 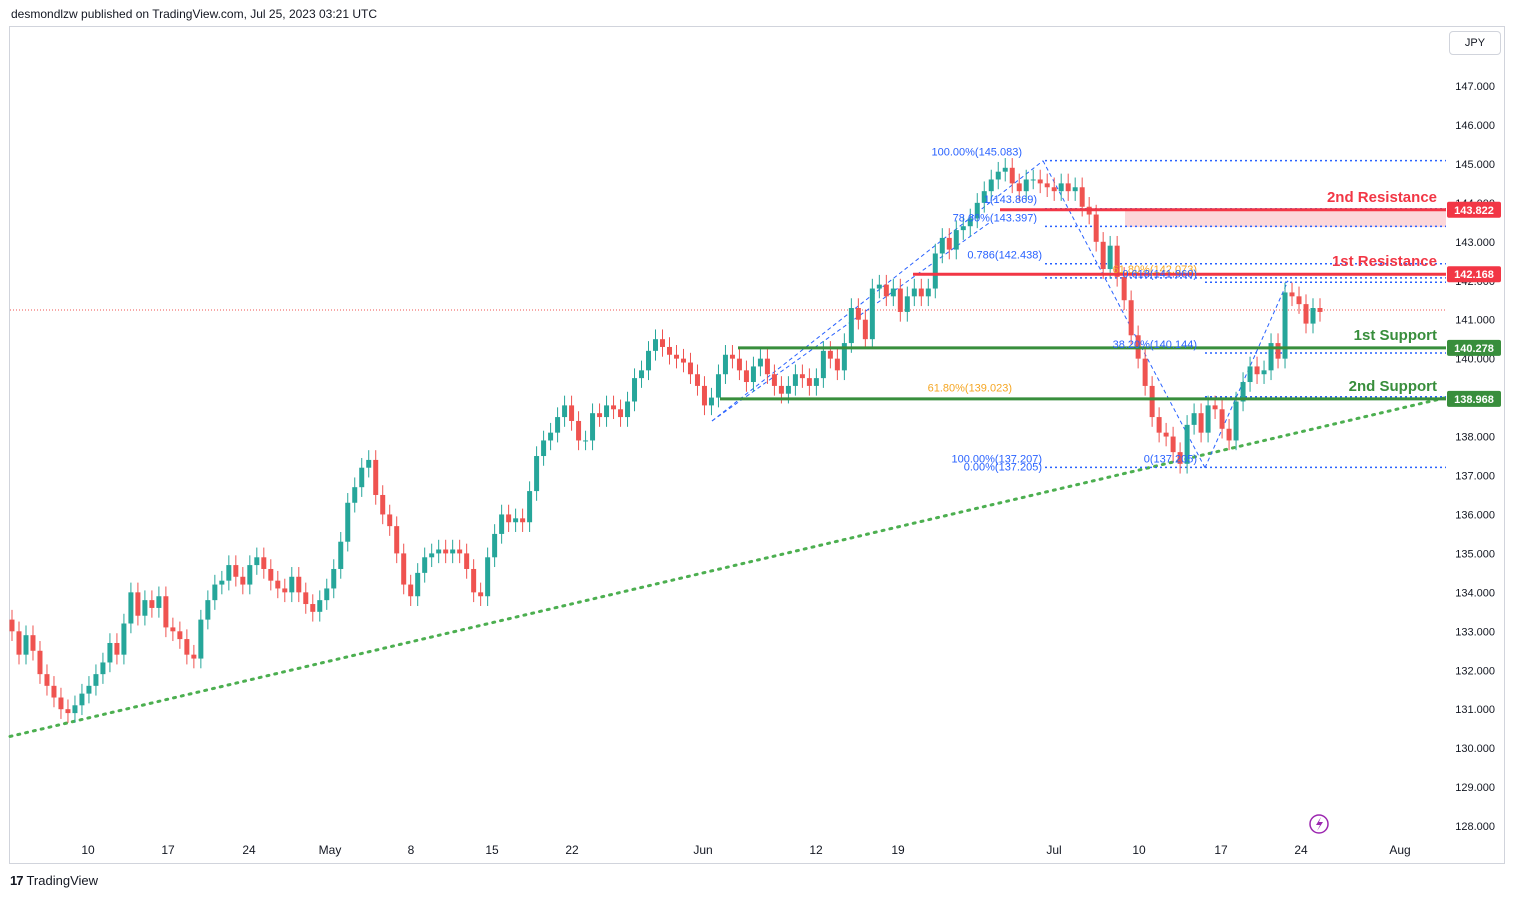 What do you see at coordinates (1124, 314) in the screenshot?
I see `fib-swing-line` at bounding box center [1124, 314].